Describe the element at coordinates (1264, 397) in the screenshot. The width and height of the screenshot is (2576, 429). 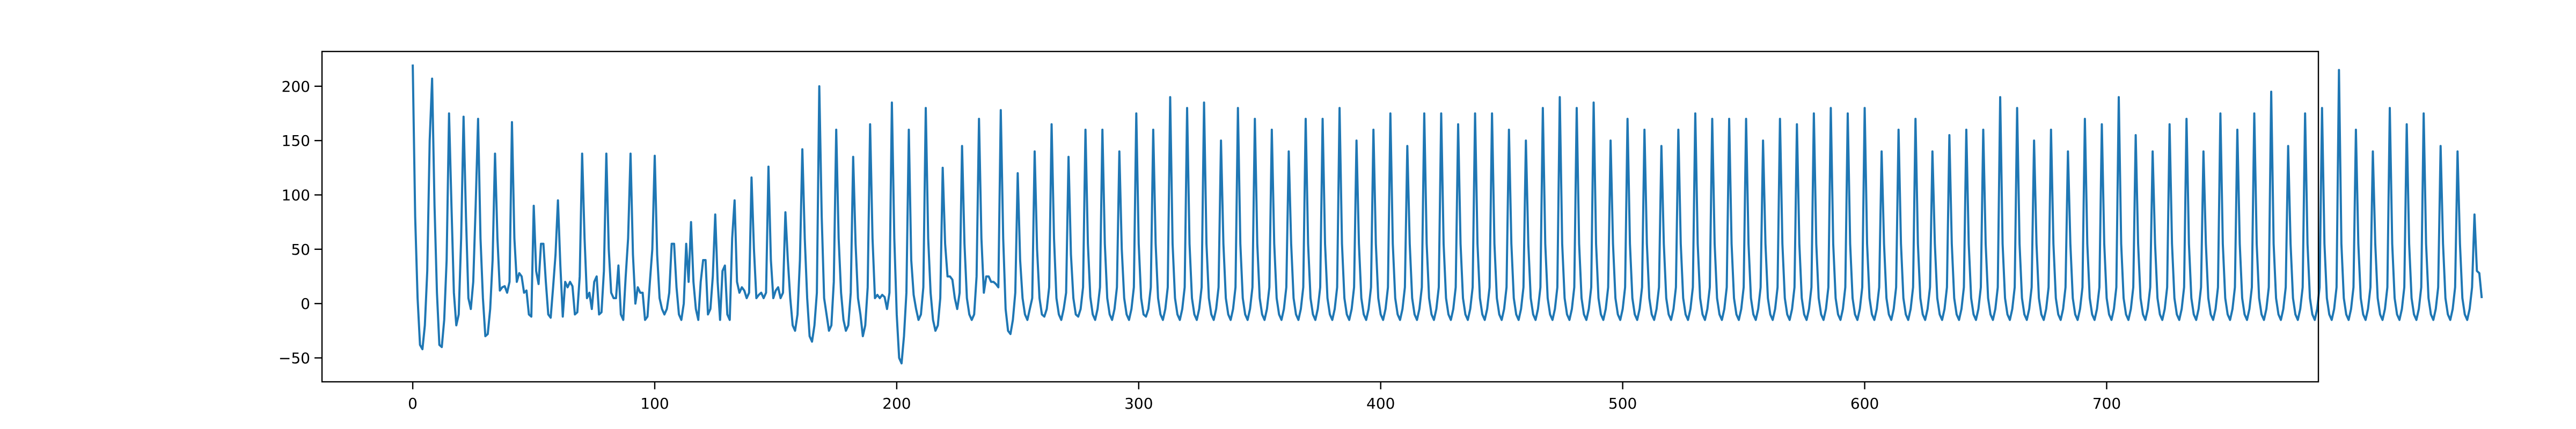
I see `x-axis: 0 100 200 300 400 500 600 700` at that location.